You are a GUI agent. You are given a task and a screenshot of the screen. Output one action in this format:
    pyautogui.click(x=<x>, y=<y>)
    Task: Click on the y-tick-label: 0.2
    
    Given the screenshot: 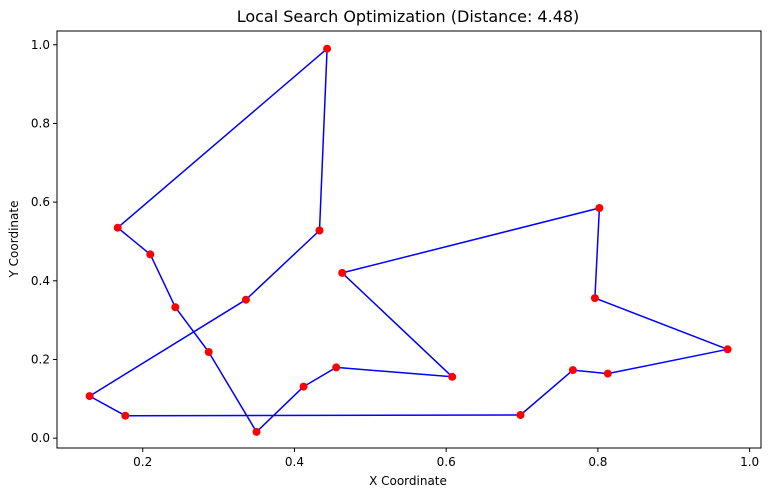 What is the action you would take?
    pyautogui.click(x=40, y=359)
    